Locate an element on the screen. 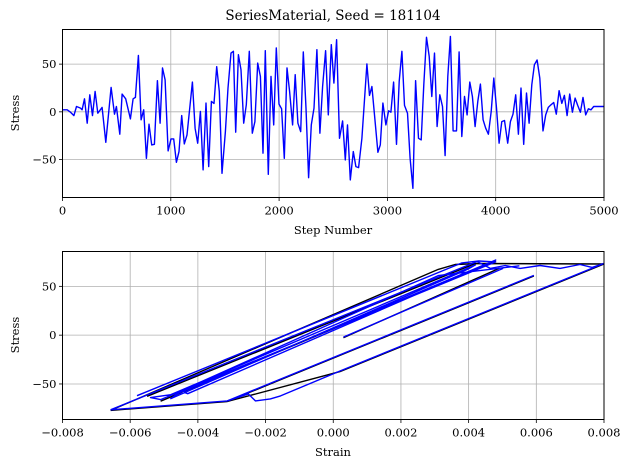 Image resolution: width=630 pixels, height=469 pixels. chart-title: SeriesMaterial, Seed = 181104 is located at coordinates (332, 16).